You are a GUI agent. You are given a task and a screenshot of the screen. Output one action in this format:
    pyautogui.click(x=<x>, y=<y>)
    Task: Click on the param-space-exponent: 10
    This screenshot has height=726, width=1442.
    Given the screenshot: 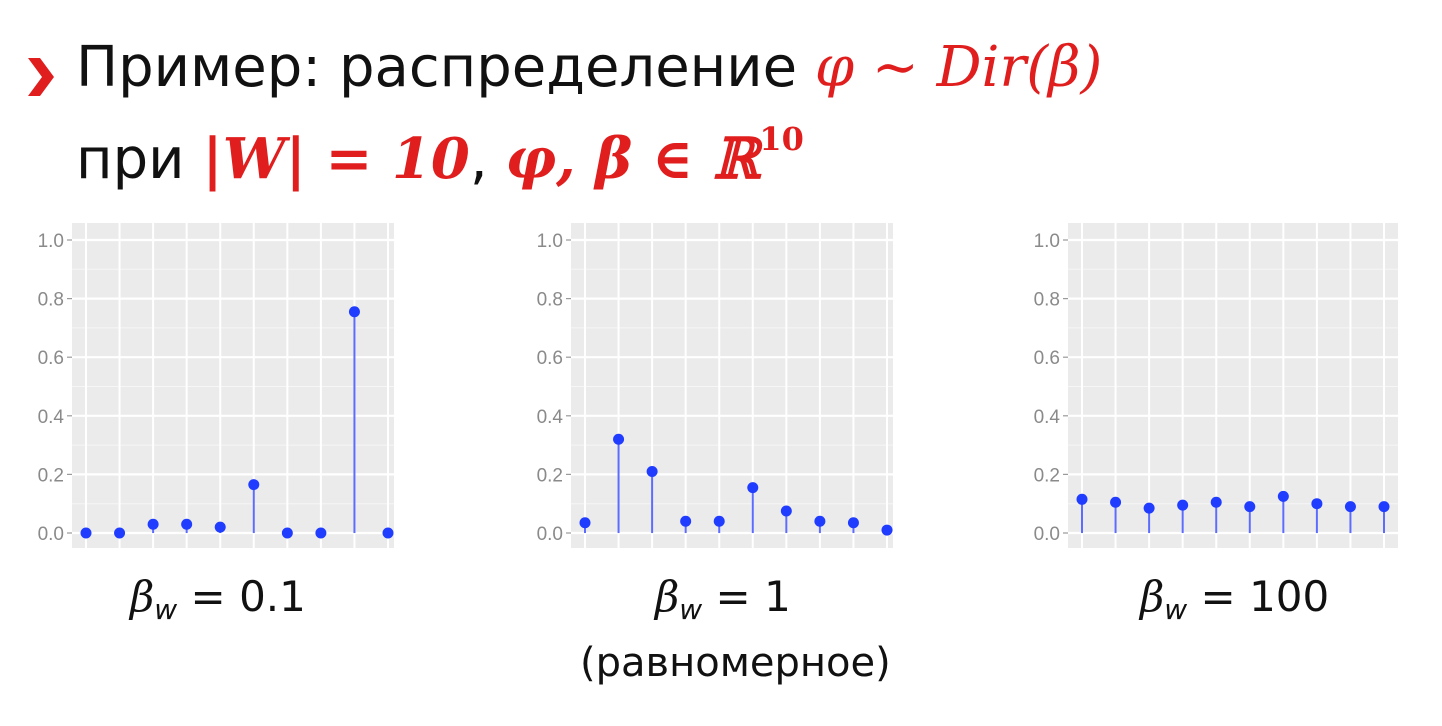 What is the action you would take?
    pyautogui.click(x=781, y=139)
    